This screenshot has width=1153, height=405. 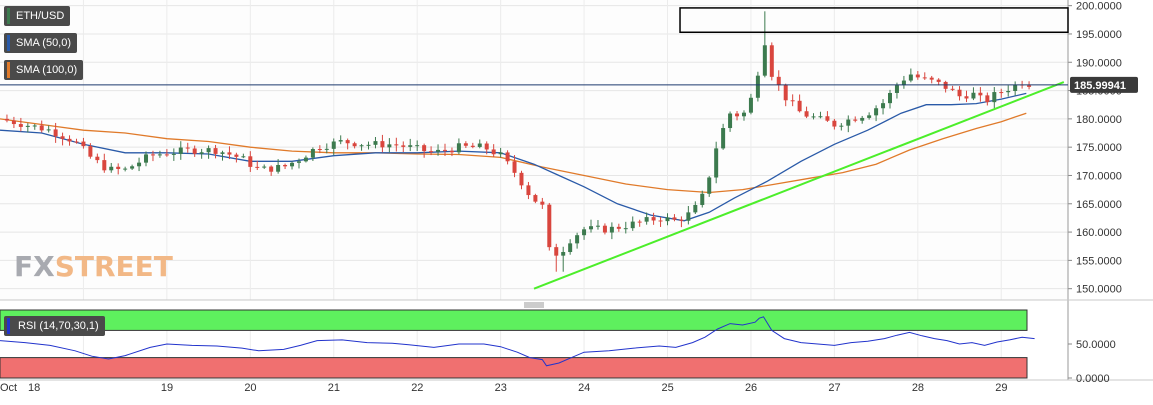 I want to click on price-tick-label: 175.0000, so click(x=1099, y=148).